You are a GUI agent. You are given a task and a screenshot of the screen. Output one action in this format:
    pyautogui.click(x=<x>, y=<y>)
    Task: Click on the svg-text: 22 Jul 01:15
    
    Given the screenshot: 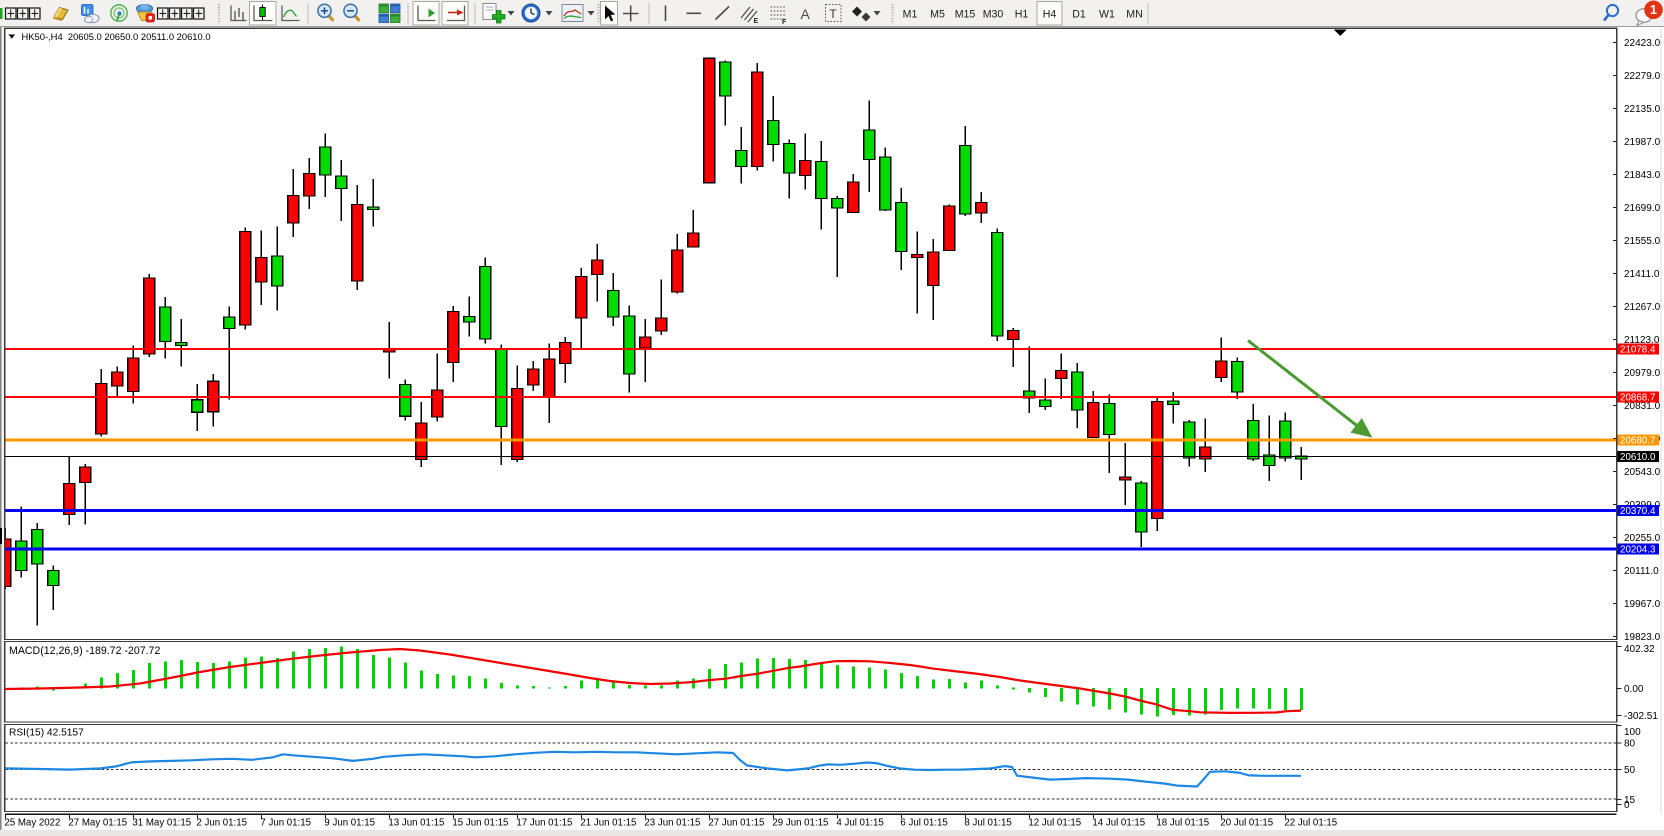 What is the action you would take?
    pyautogui.click(x=1310, y=823)
    